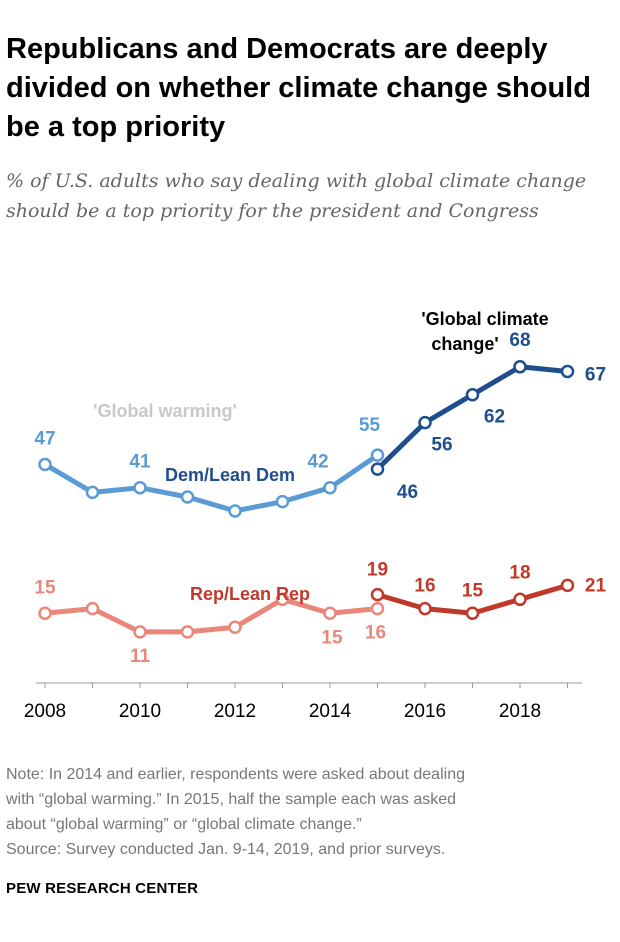  I want to click on data-label: 68, so click(519, 340).